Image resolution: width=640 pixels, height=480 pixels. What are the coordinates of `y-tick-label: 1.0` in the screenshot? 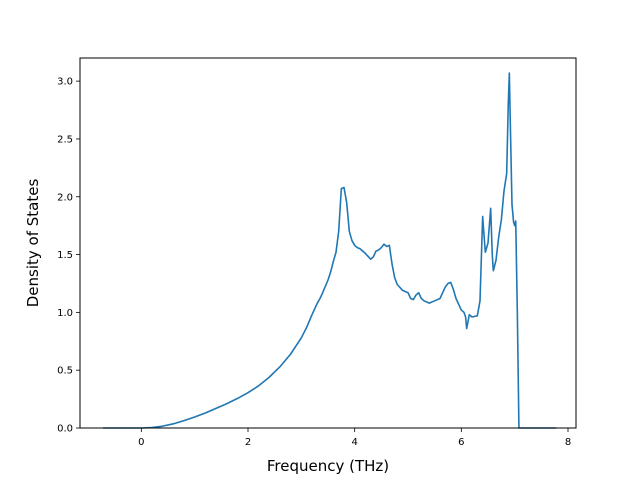 It's located at (65, 313).